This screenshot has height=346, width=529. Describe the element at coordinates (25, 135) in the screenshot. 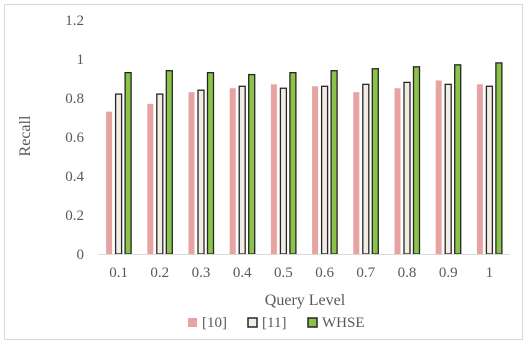

I see `y-axis-title: Recall` at that location.